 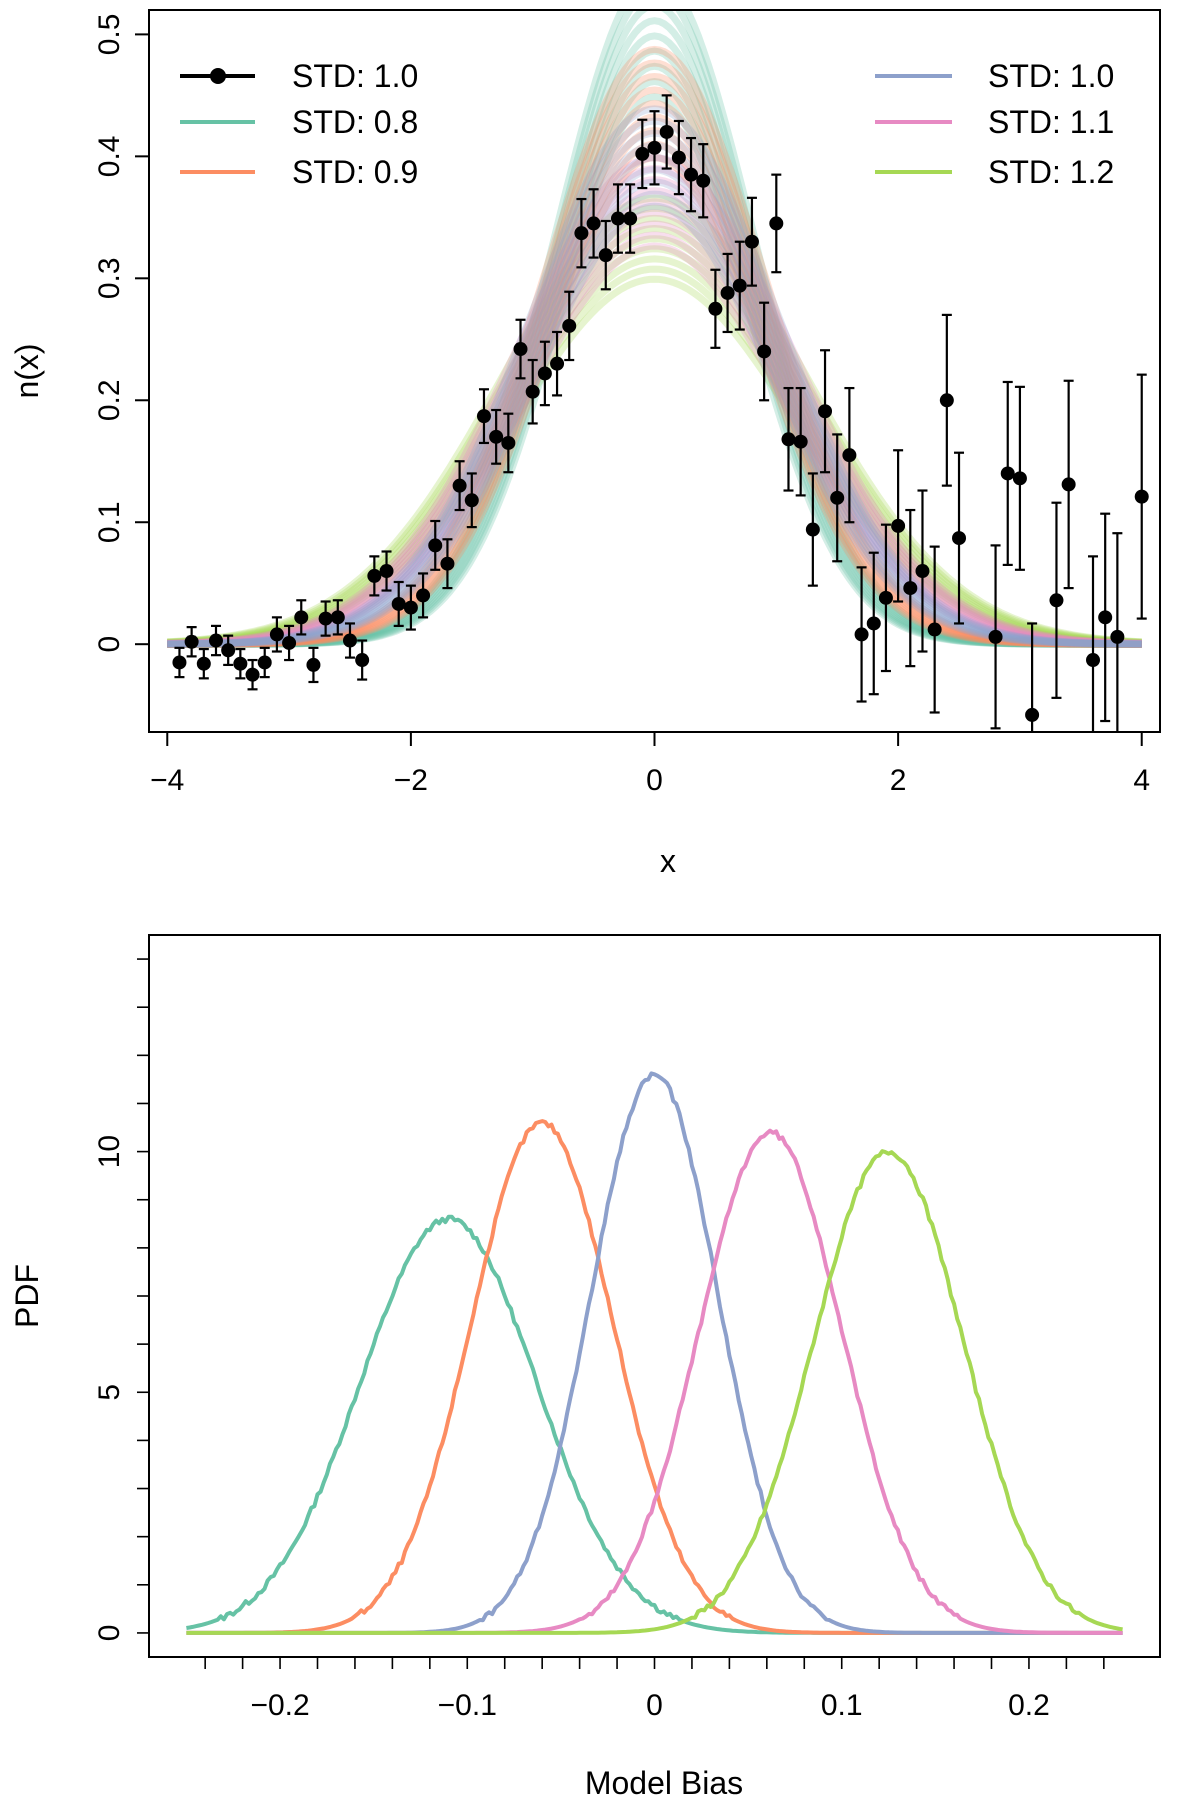 I want to click on x-tick-label: −0.2, so click(x=279, y=1705).